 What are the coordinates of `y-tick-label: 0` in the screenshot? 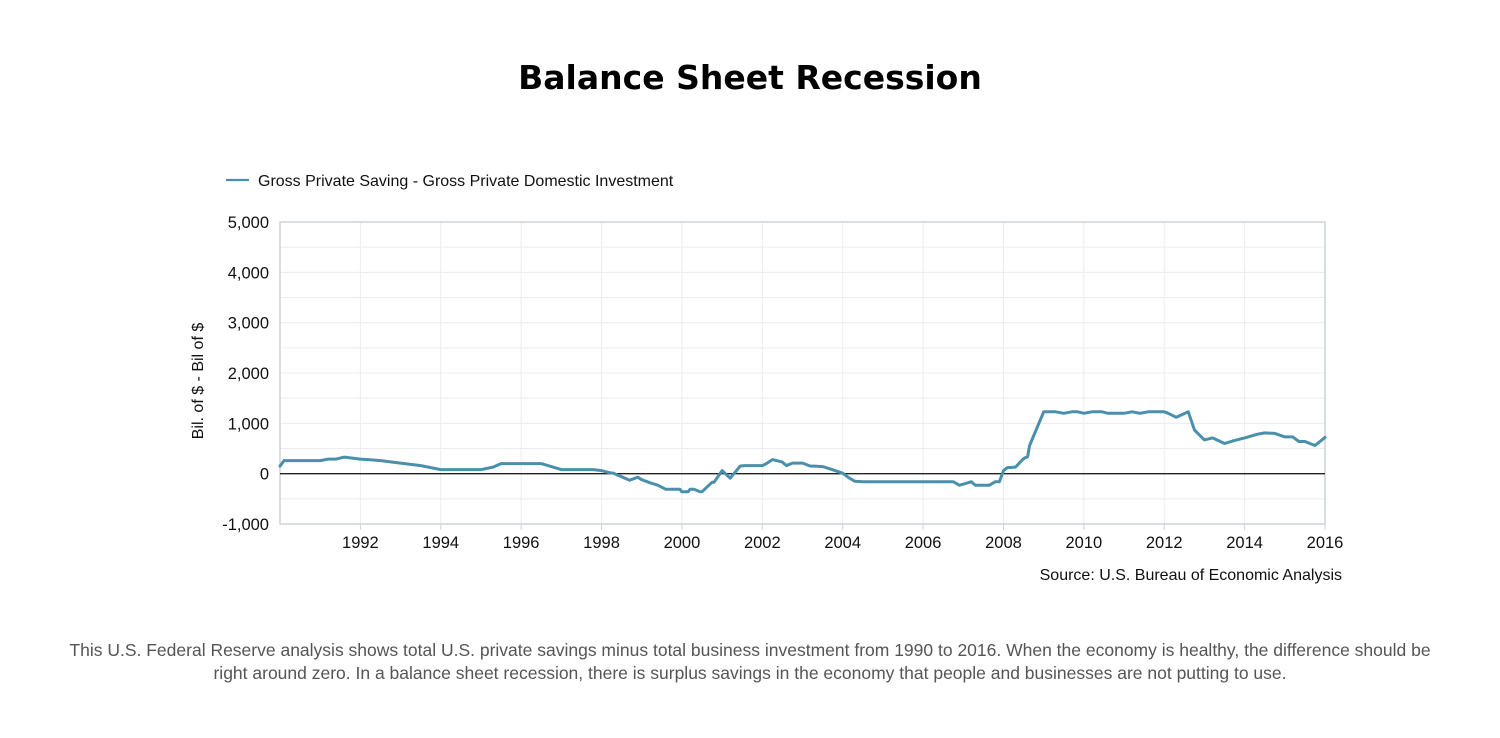 It's located at (264, 475).